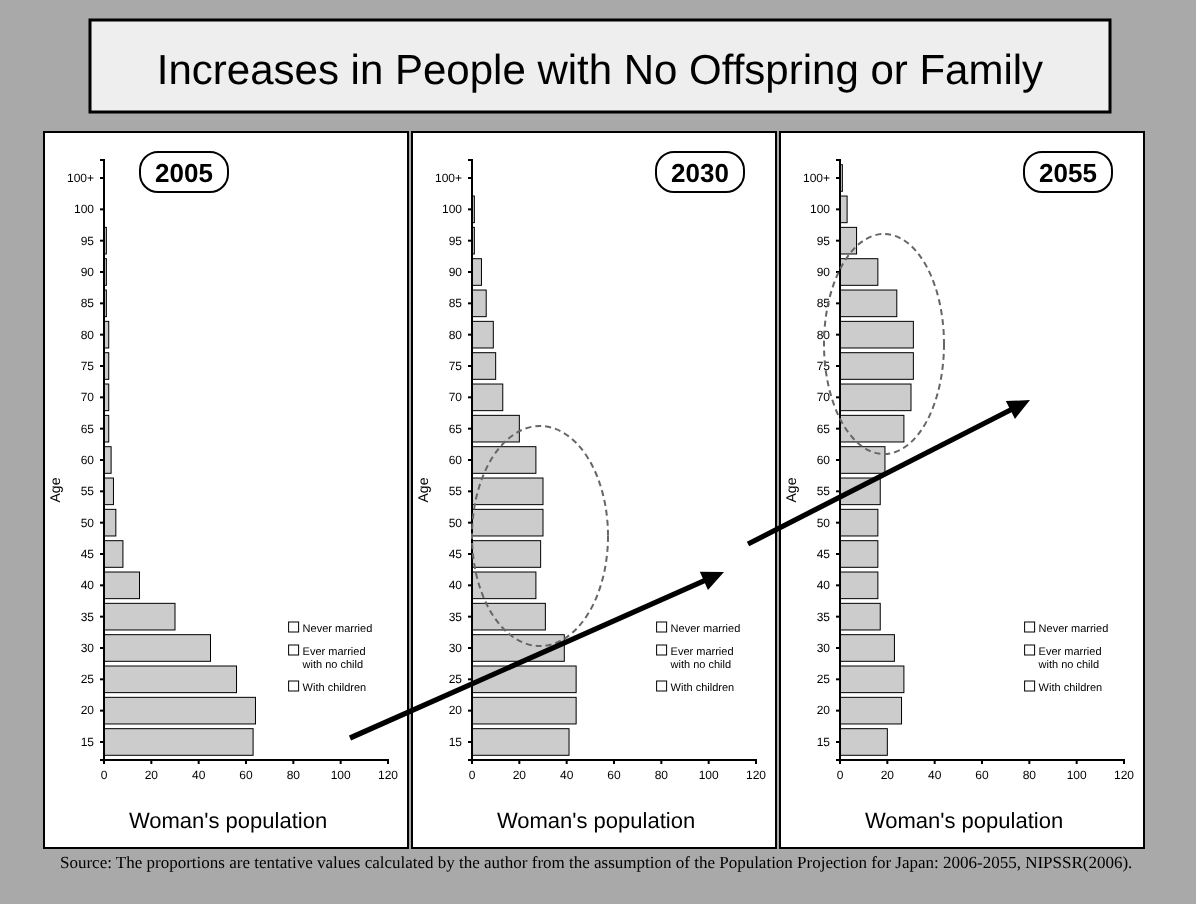 The height and width of the screenshot is (904, 1196). I want to click on chart-subtitle: 2005, so click(184, 173).